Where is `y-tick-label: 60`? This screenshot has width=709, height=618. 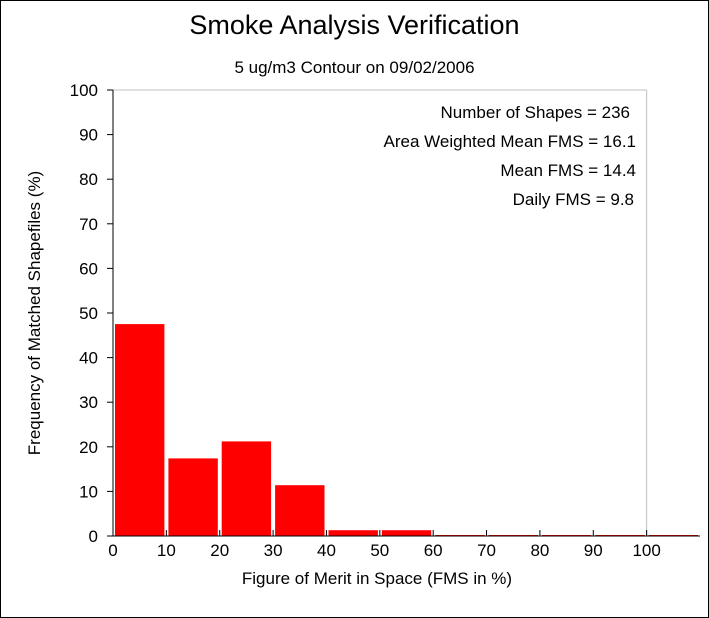 y-tick-label: 60 is located at coordinates (88, 268).